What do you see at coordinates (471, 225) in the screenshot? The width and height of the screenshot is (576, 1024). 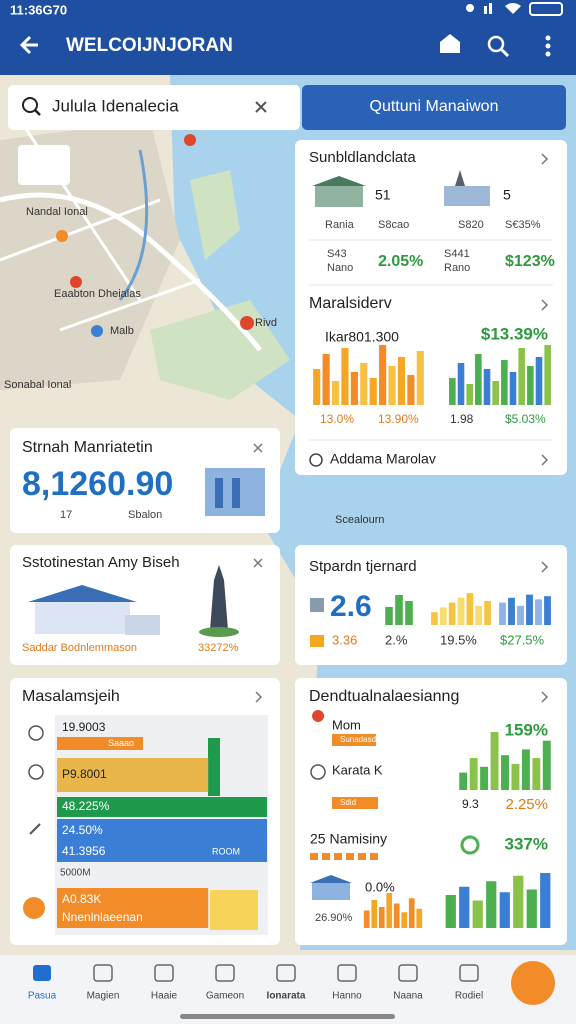 I see `label: S820` at bounding box center [471, 225].